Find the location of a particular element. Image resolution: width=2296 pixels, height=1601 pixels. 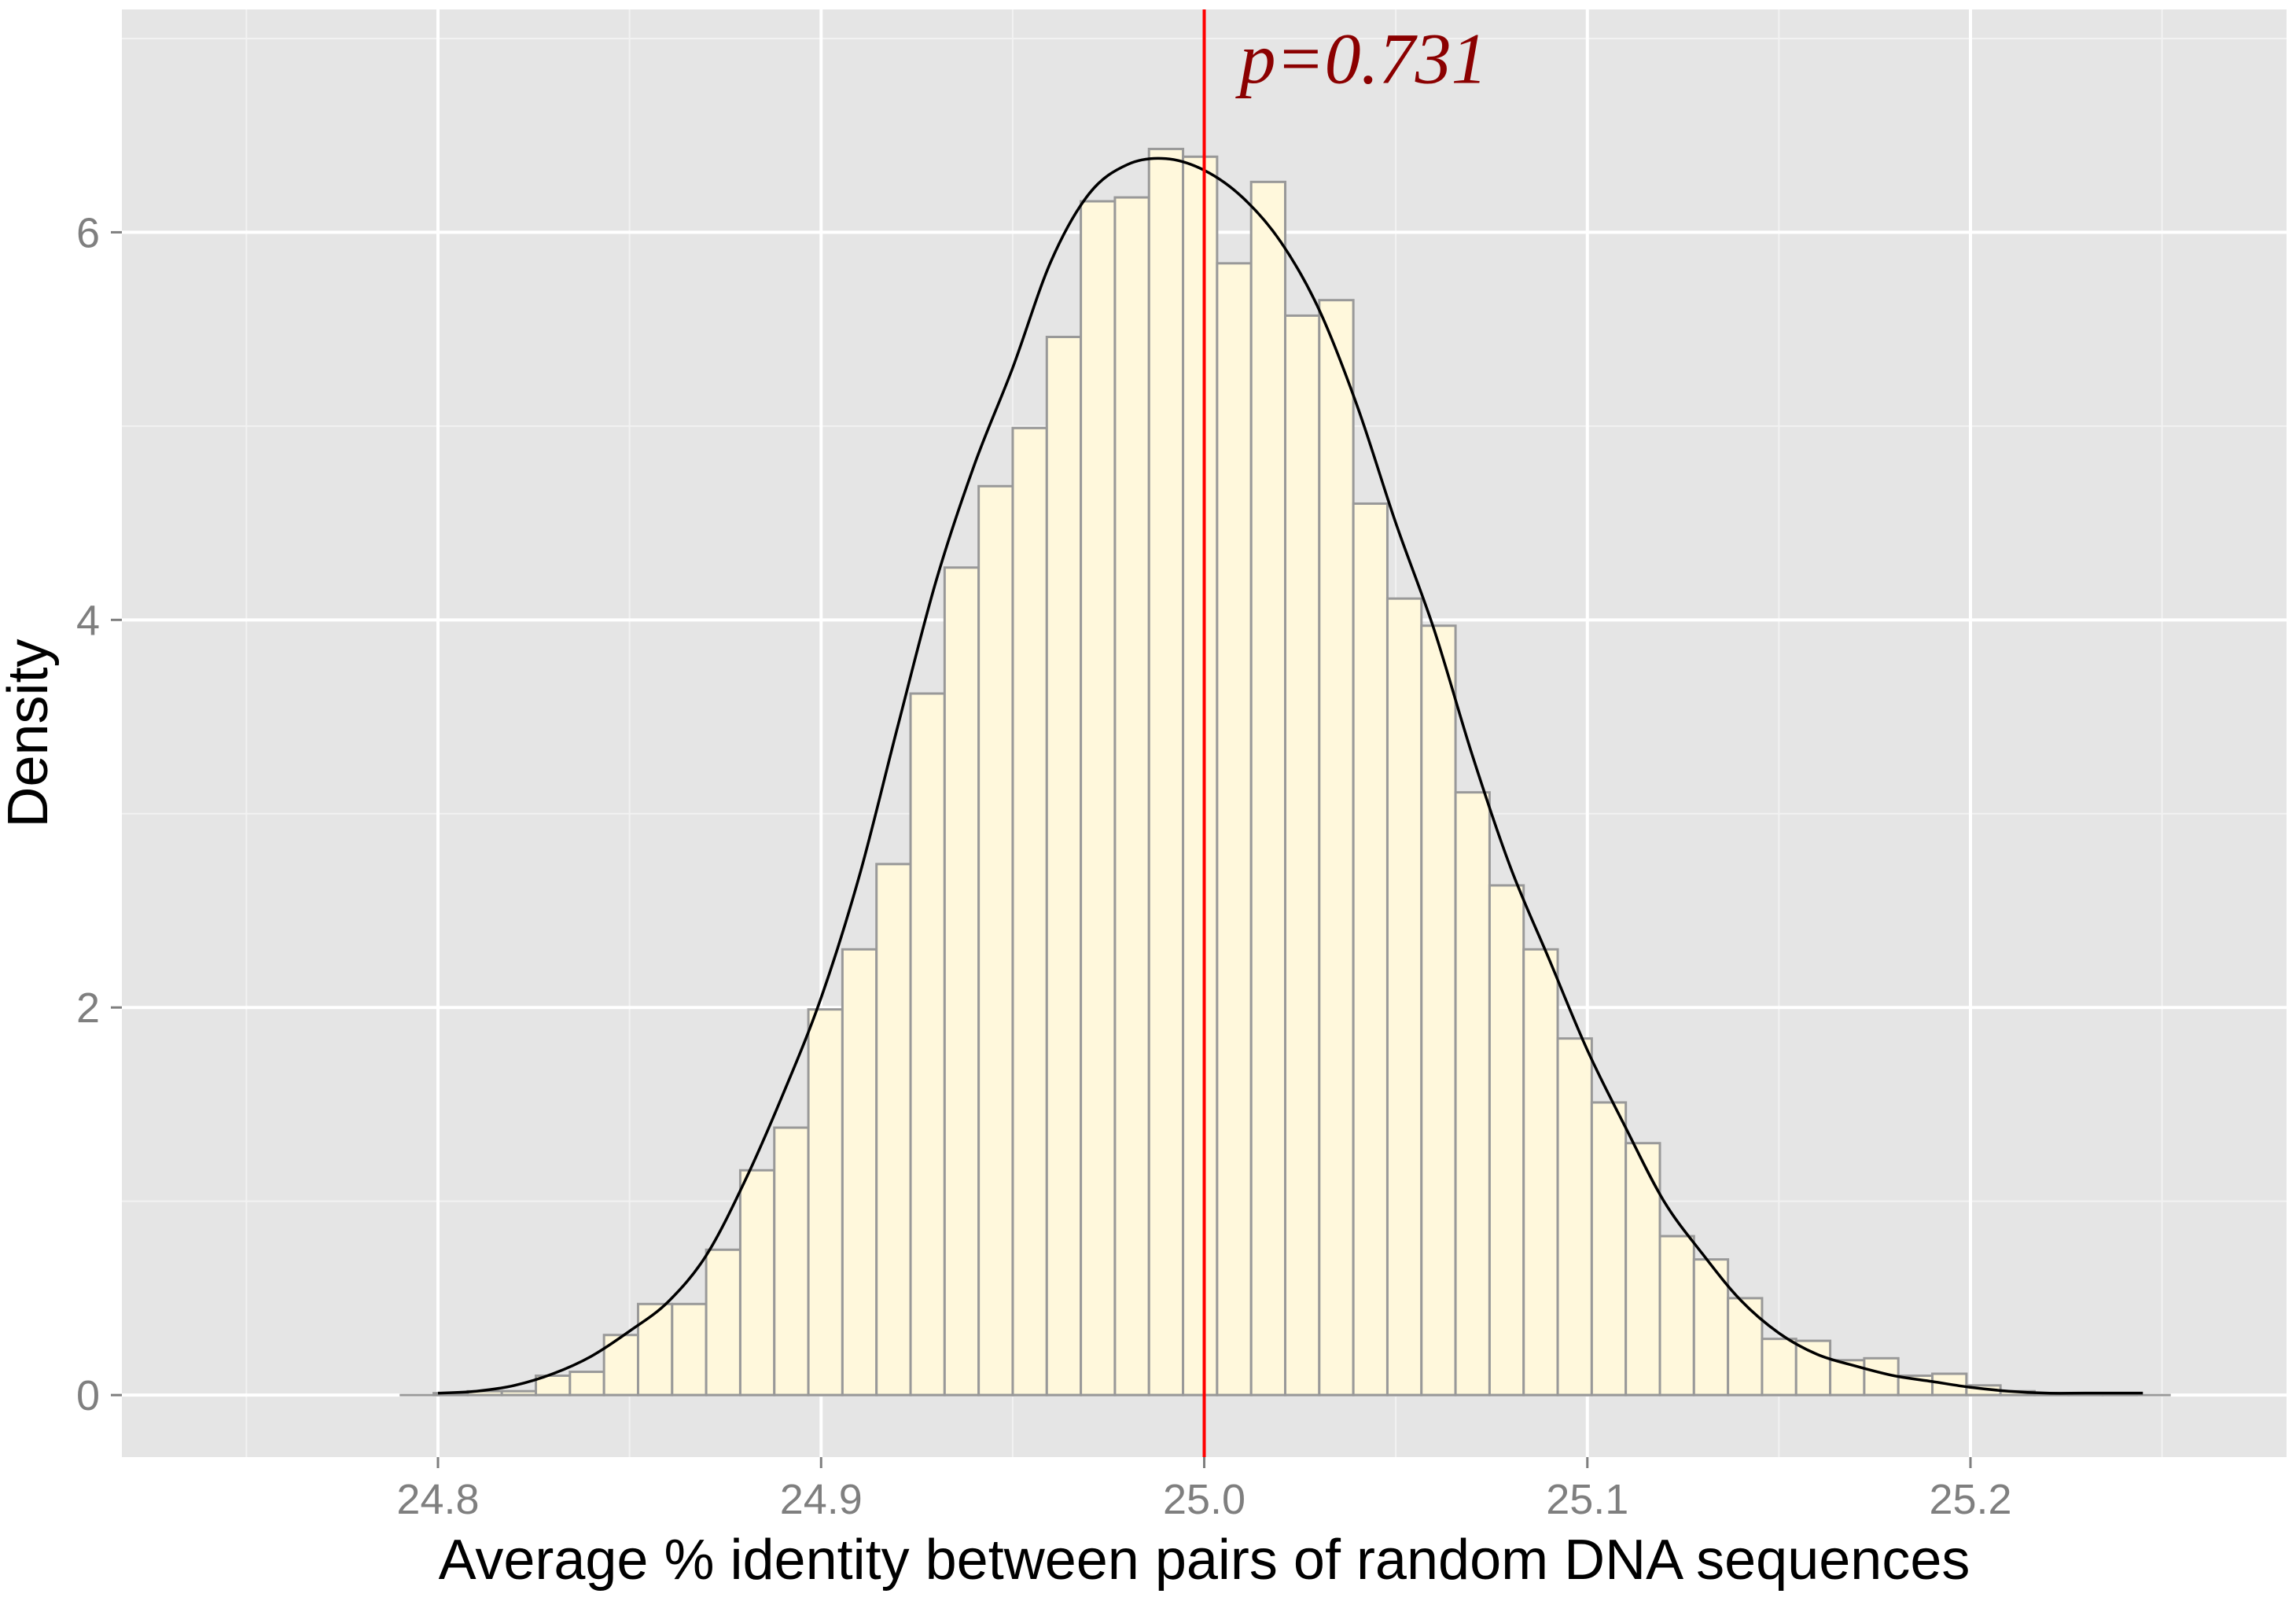

y-tick-label: 6 is located at coordinates (88, 232).